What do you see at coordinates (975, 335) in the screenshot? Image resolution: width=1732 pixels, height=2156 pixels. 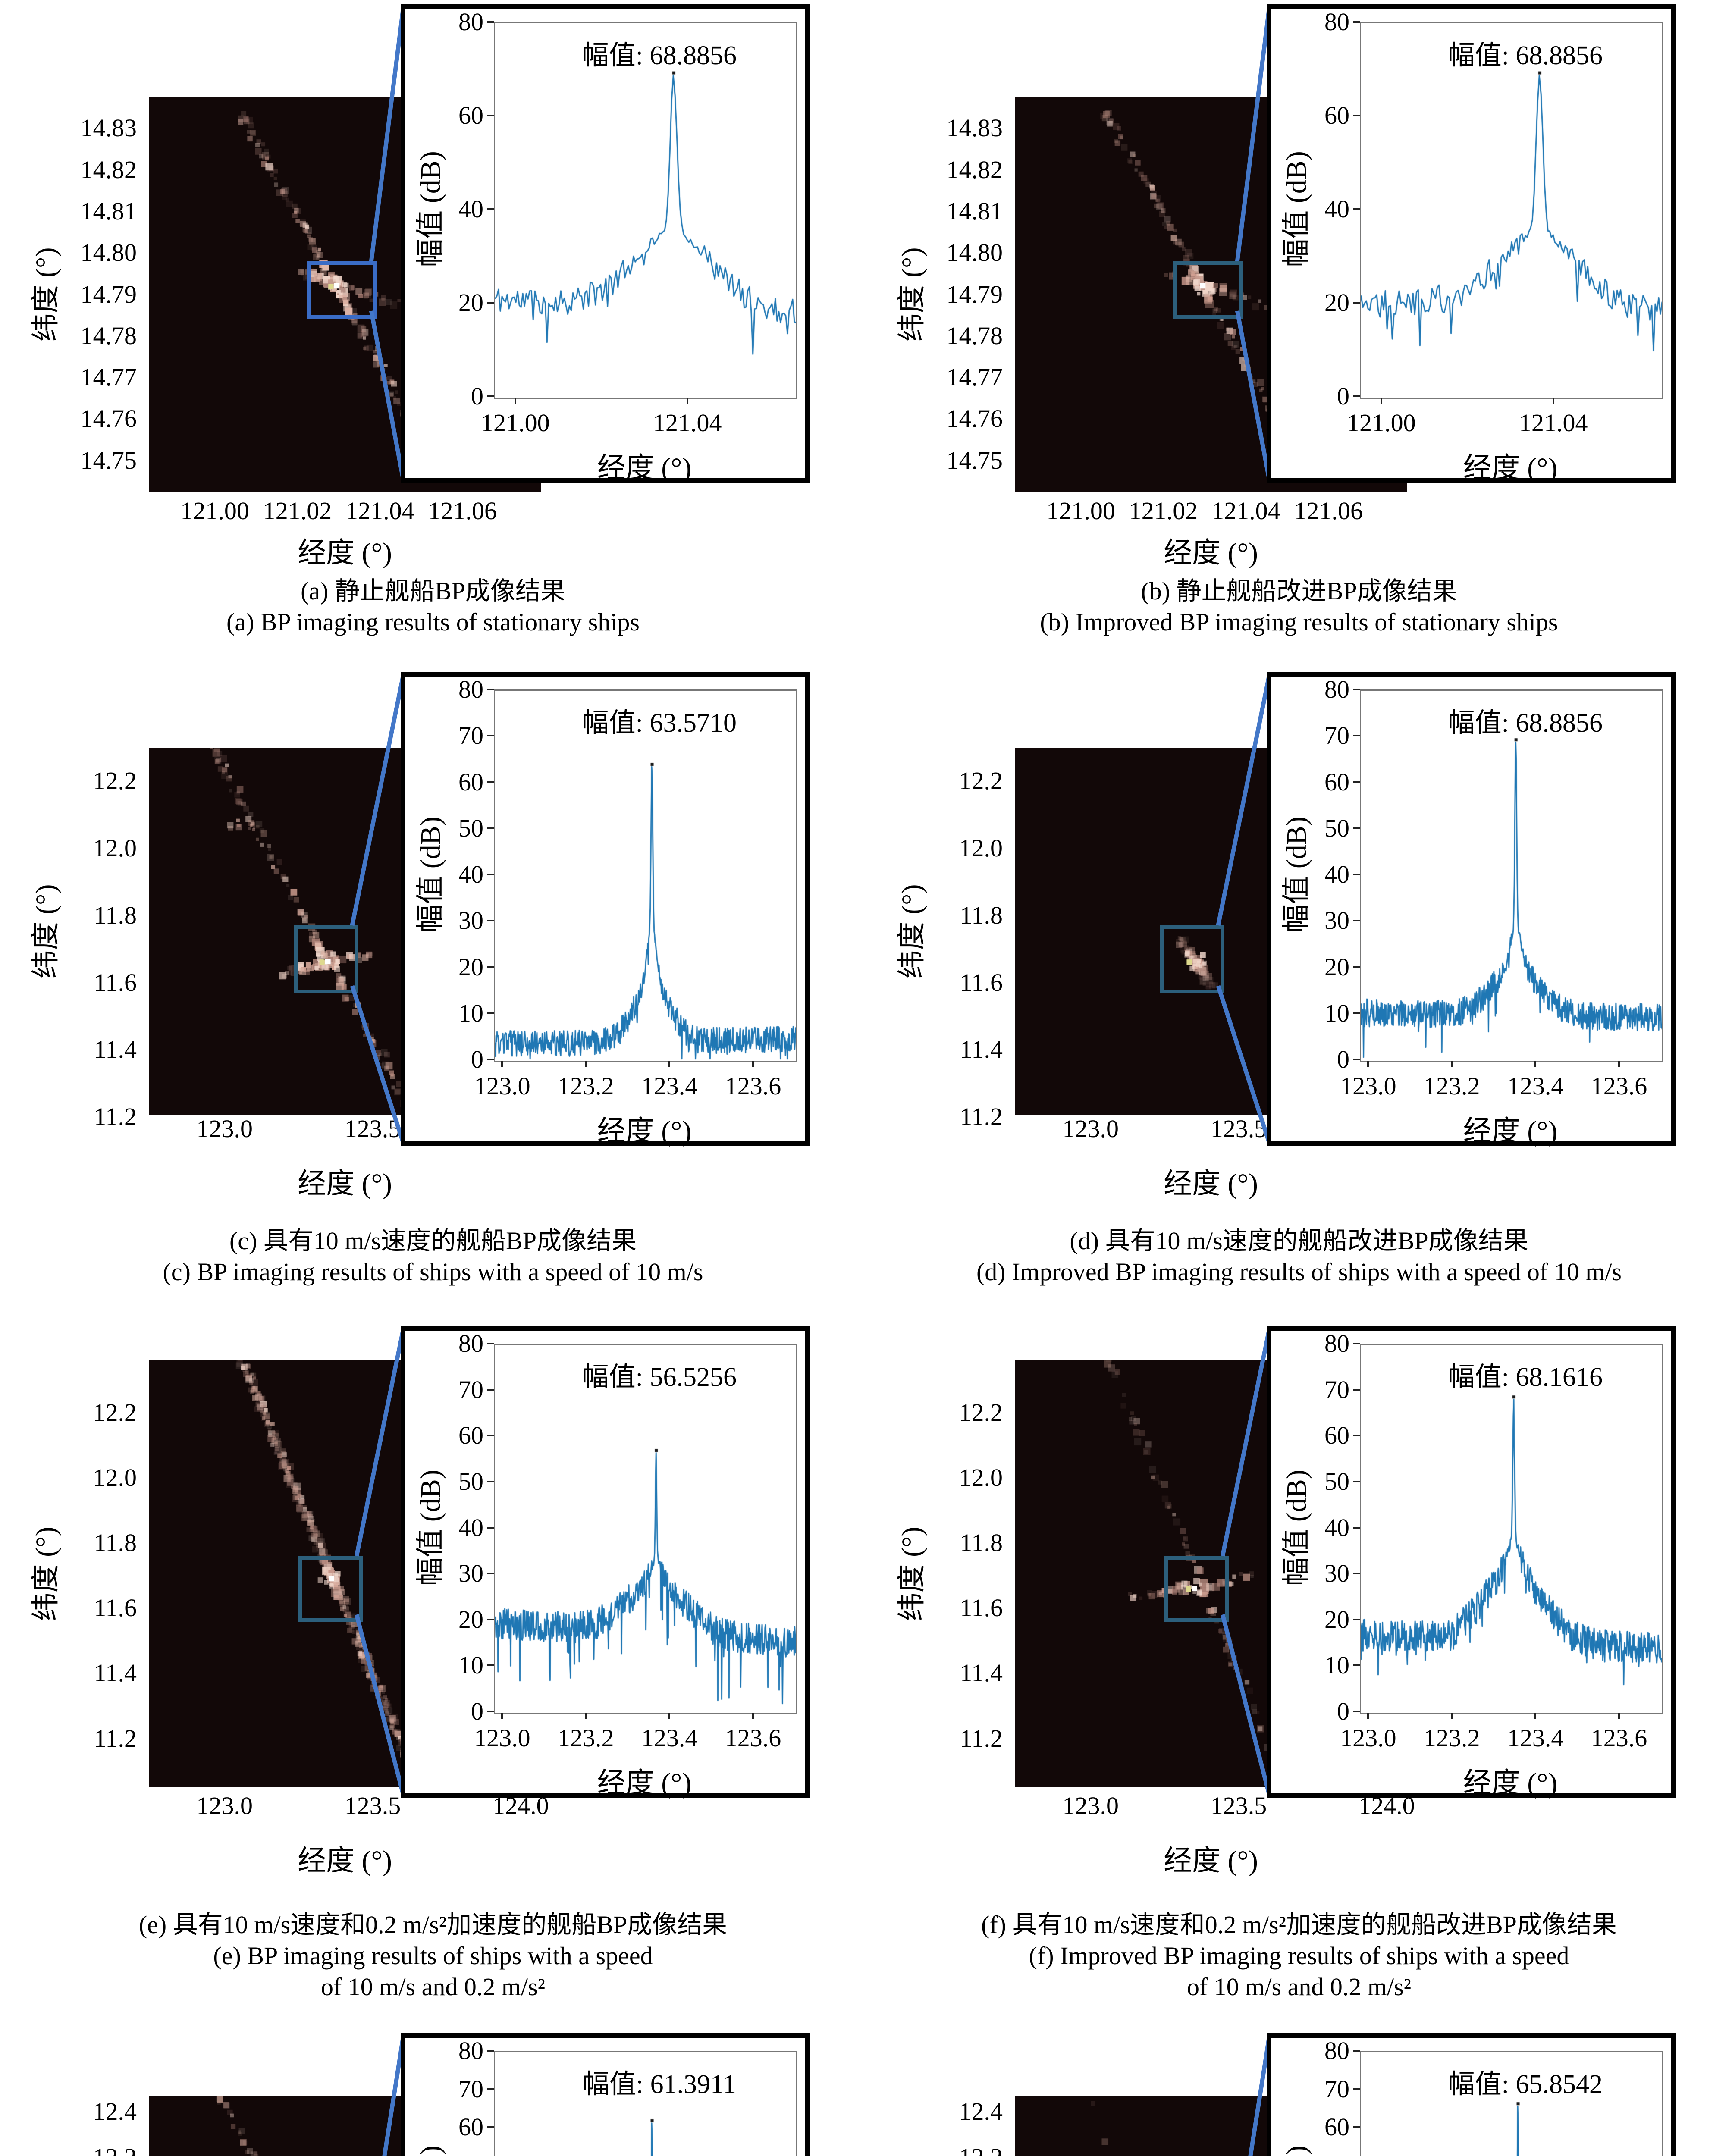 I see `main-y-tick-label: 14.78` at bounding box center [975, 335].